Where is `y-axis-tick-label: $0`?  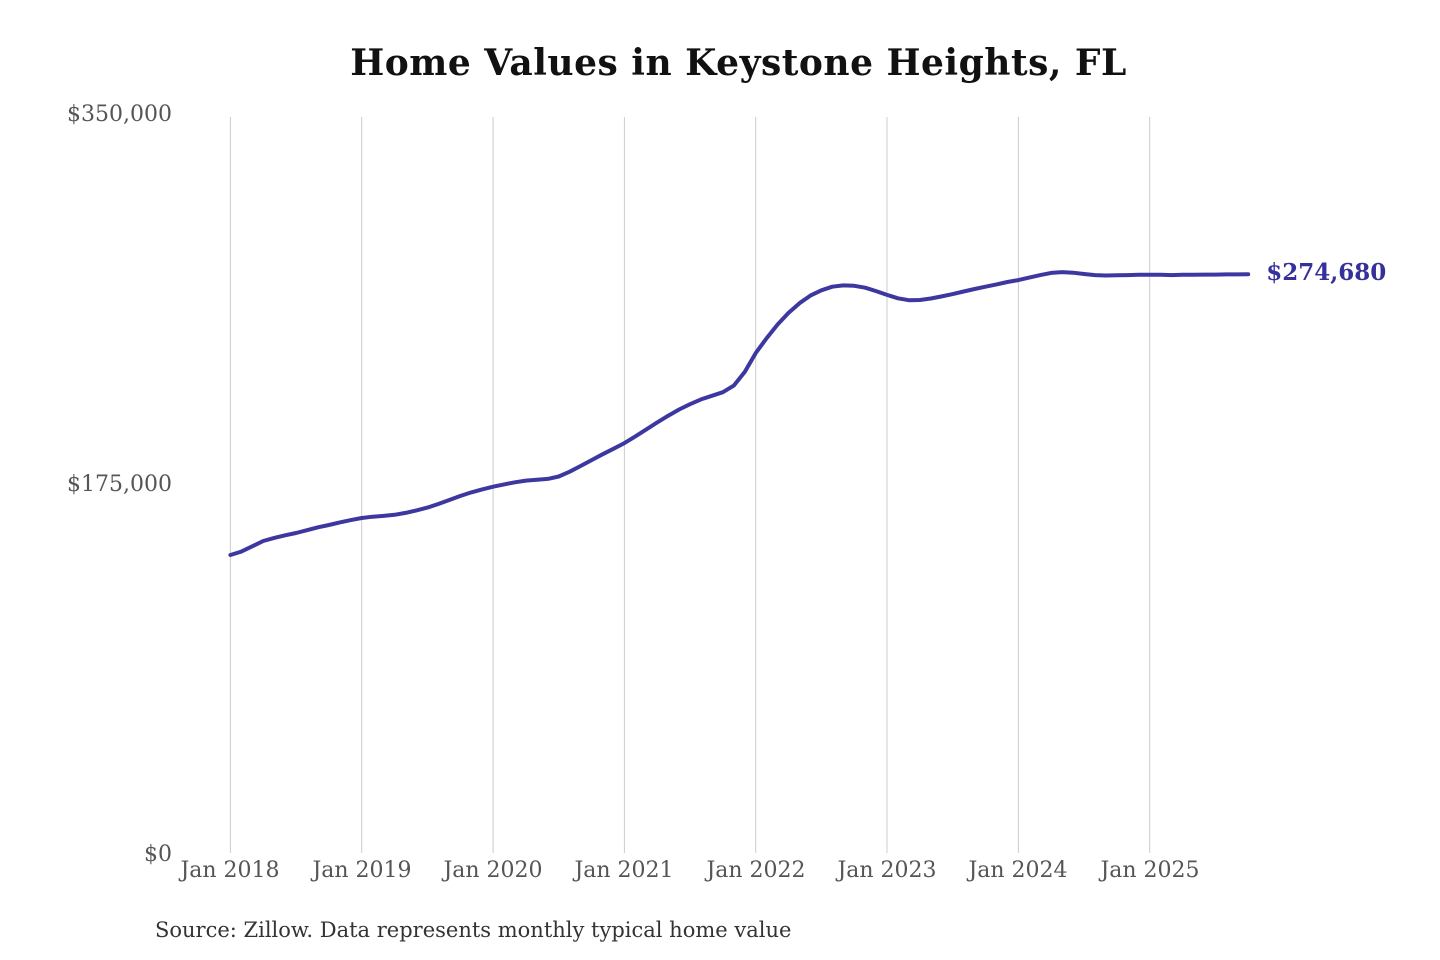 y-axis-tick-label: $0 is located at coordinates (158, 854).